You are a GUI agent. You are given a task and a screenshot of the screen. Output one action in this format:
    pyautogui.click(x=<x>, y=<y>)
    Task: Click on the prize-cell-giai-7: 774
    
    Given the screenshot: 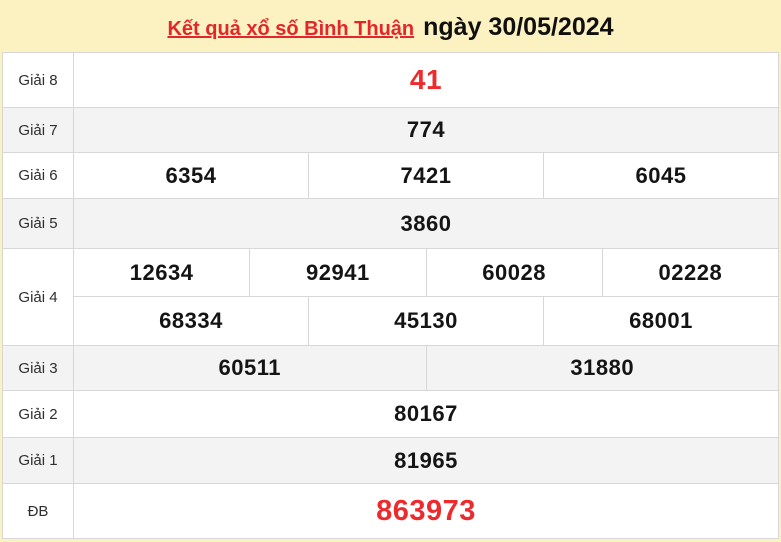 What is the action you would take?
    pyautogui.click(x=426, y=130)
    